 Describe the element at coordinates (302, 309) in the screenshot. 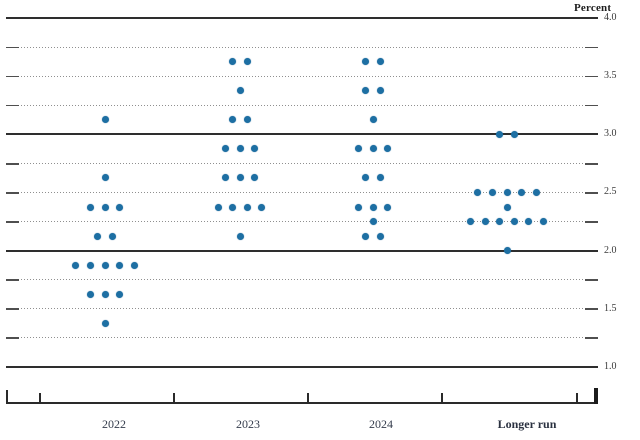

I see `gridline-dotted-1.5` at that location.